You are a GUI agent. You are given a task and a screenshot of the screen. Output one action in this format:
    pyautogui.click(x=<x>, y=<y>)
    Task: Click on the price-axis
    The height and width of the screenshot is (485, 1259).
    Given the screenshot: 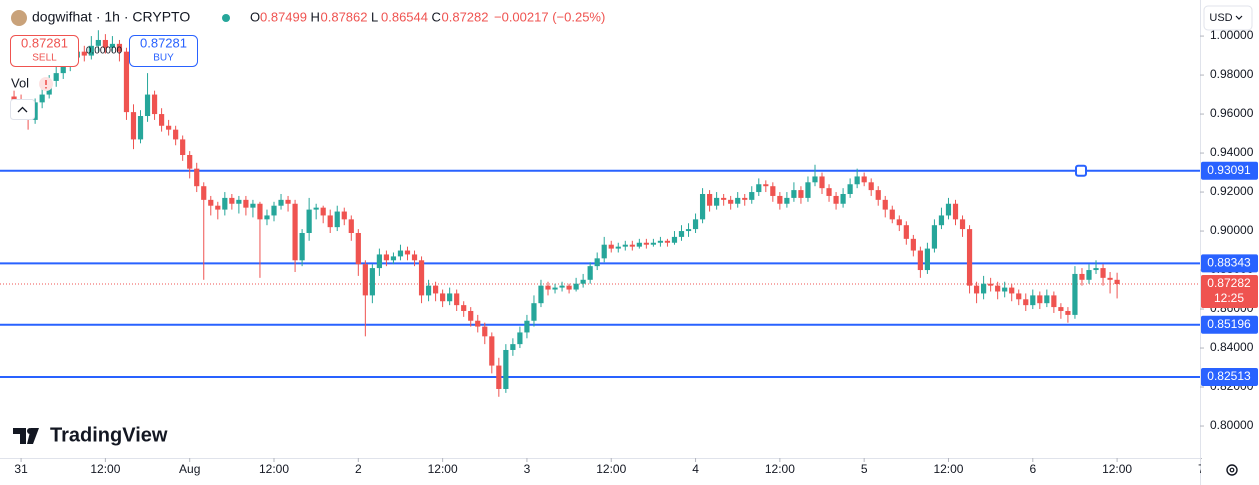 What is the action you would take?
    pyautogui.click(x=1229, y=242)
    